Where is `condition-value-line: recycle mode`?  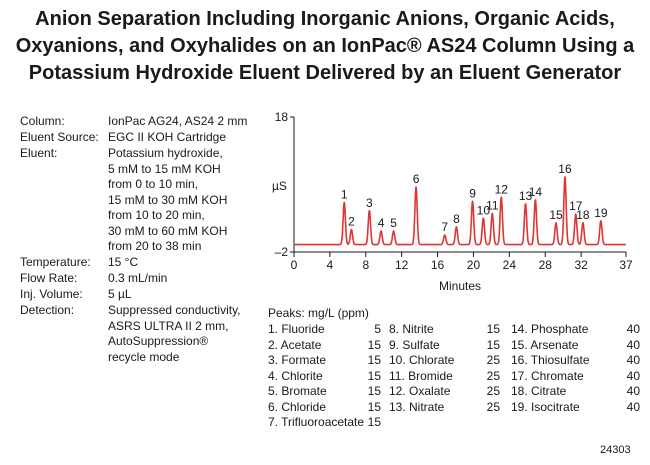
condition-value-line: recycle mode is located at coordinates (144, 356).